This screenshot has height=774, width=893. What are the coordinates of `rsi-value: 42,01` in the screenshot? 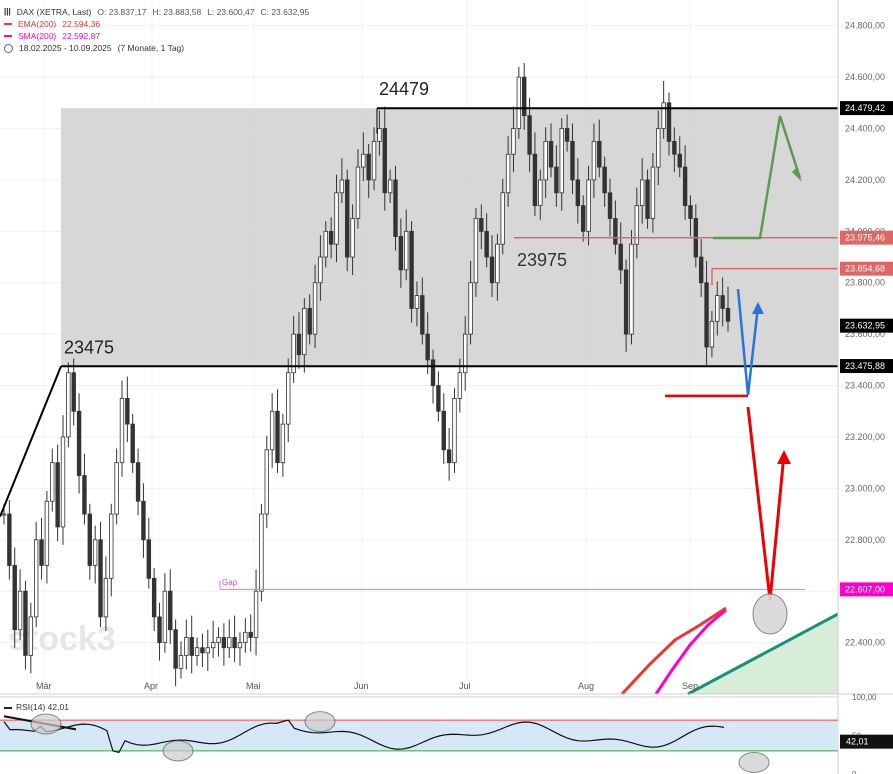 It's located at (58, 707).